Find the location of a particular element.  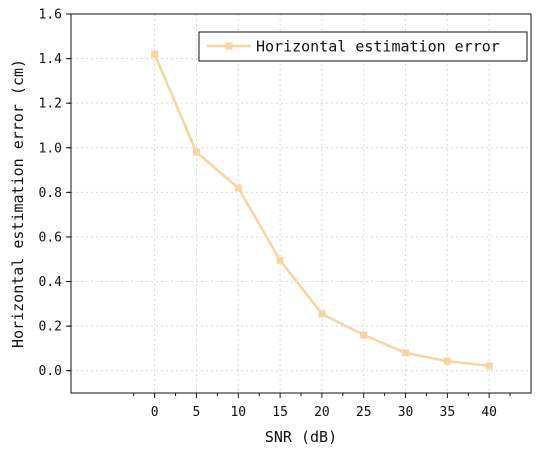

x-tick-label: 40 is located at coordinates (489, 412).